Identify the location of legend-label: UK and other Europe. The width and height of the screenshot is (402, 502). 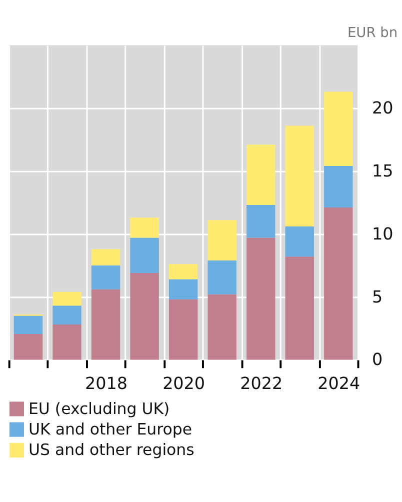
(110, 428).